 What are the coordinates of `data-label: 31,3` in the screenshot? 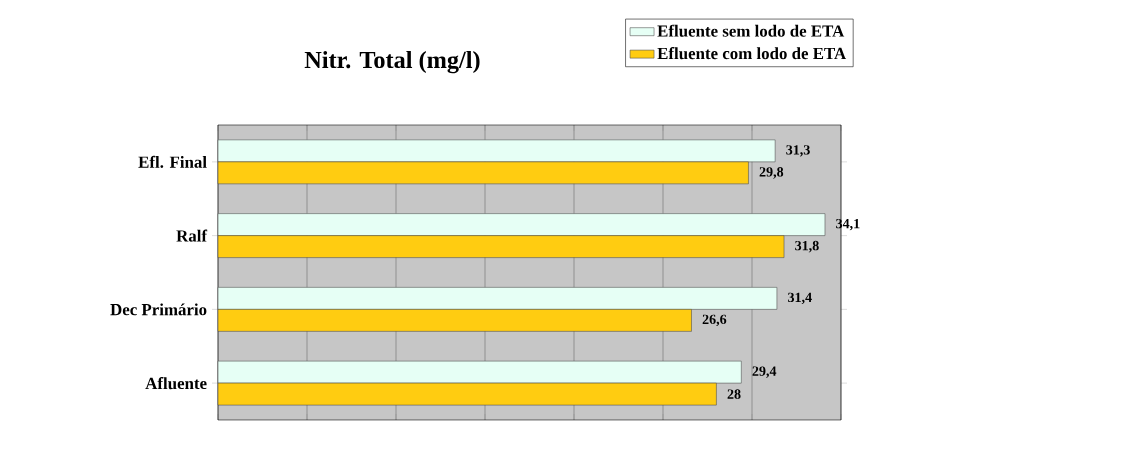 It's located at (798, 151).